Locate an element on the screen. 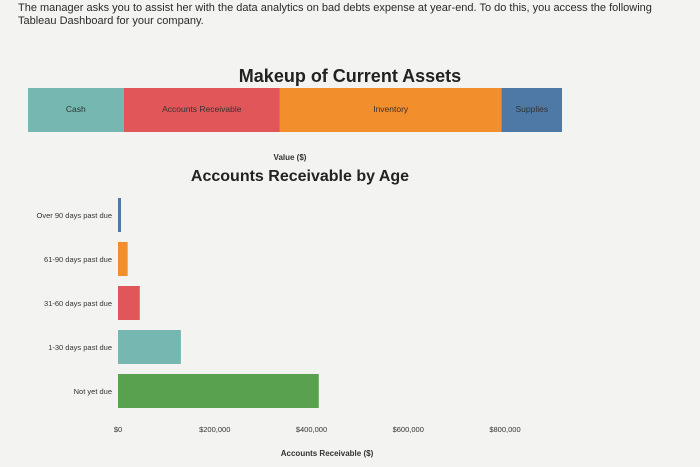  x-tick-label-1: $200,000 is located at coordinates (214, 429).